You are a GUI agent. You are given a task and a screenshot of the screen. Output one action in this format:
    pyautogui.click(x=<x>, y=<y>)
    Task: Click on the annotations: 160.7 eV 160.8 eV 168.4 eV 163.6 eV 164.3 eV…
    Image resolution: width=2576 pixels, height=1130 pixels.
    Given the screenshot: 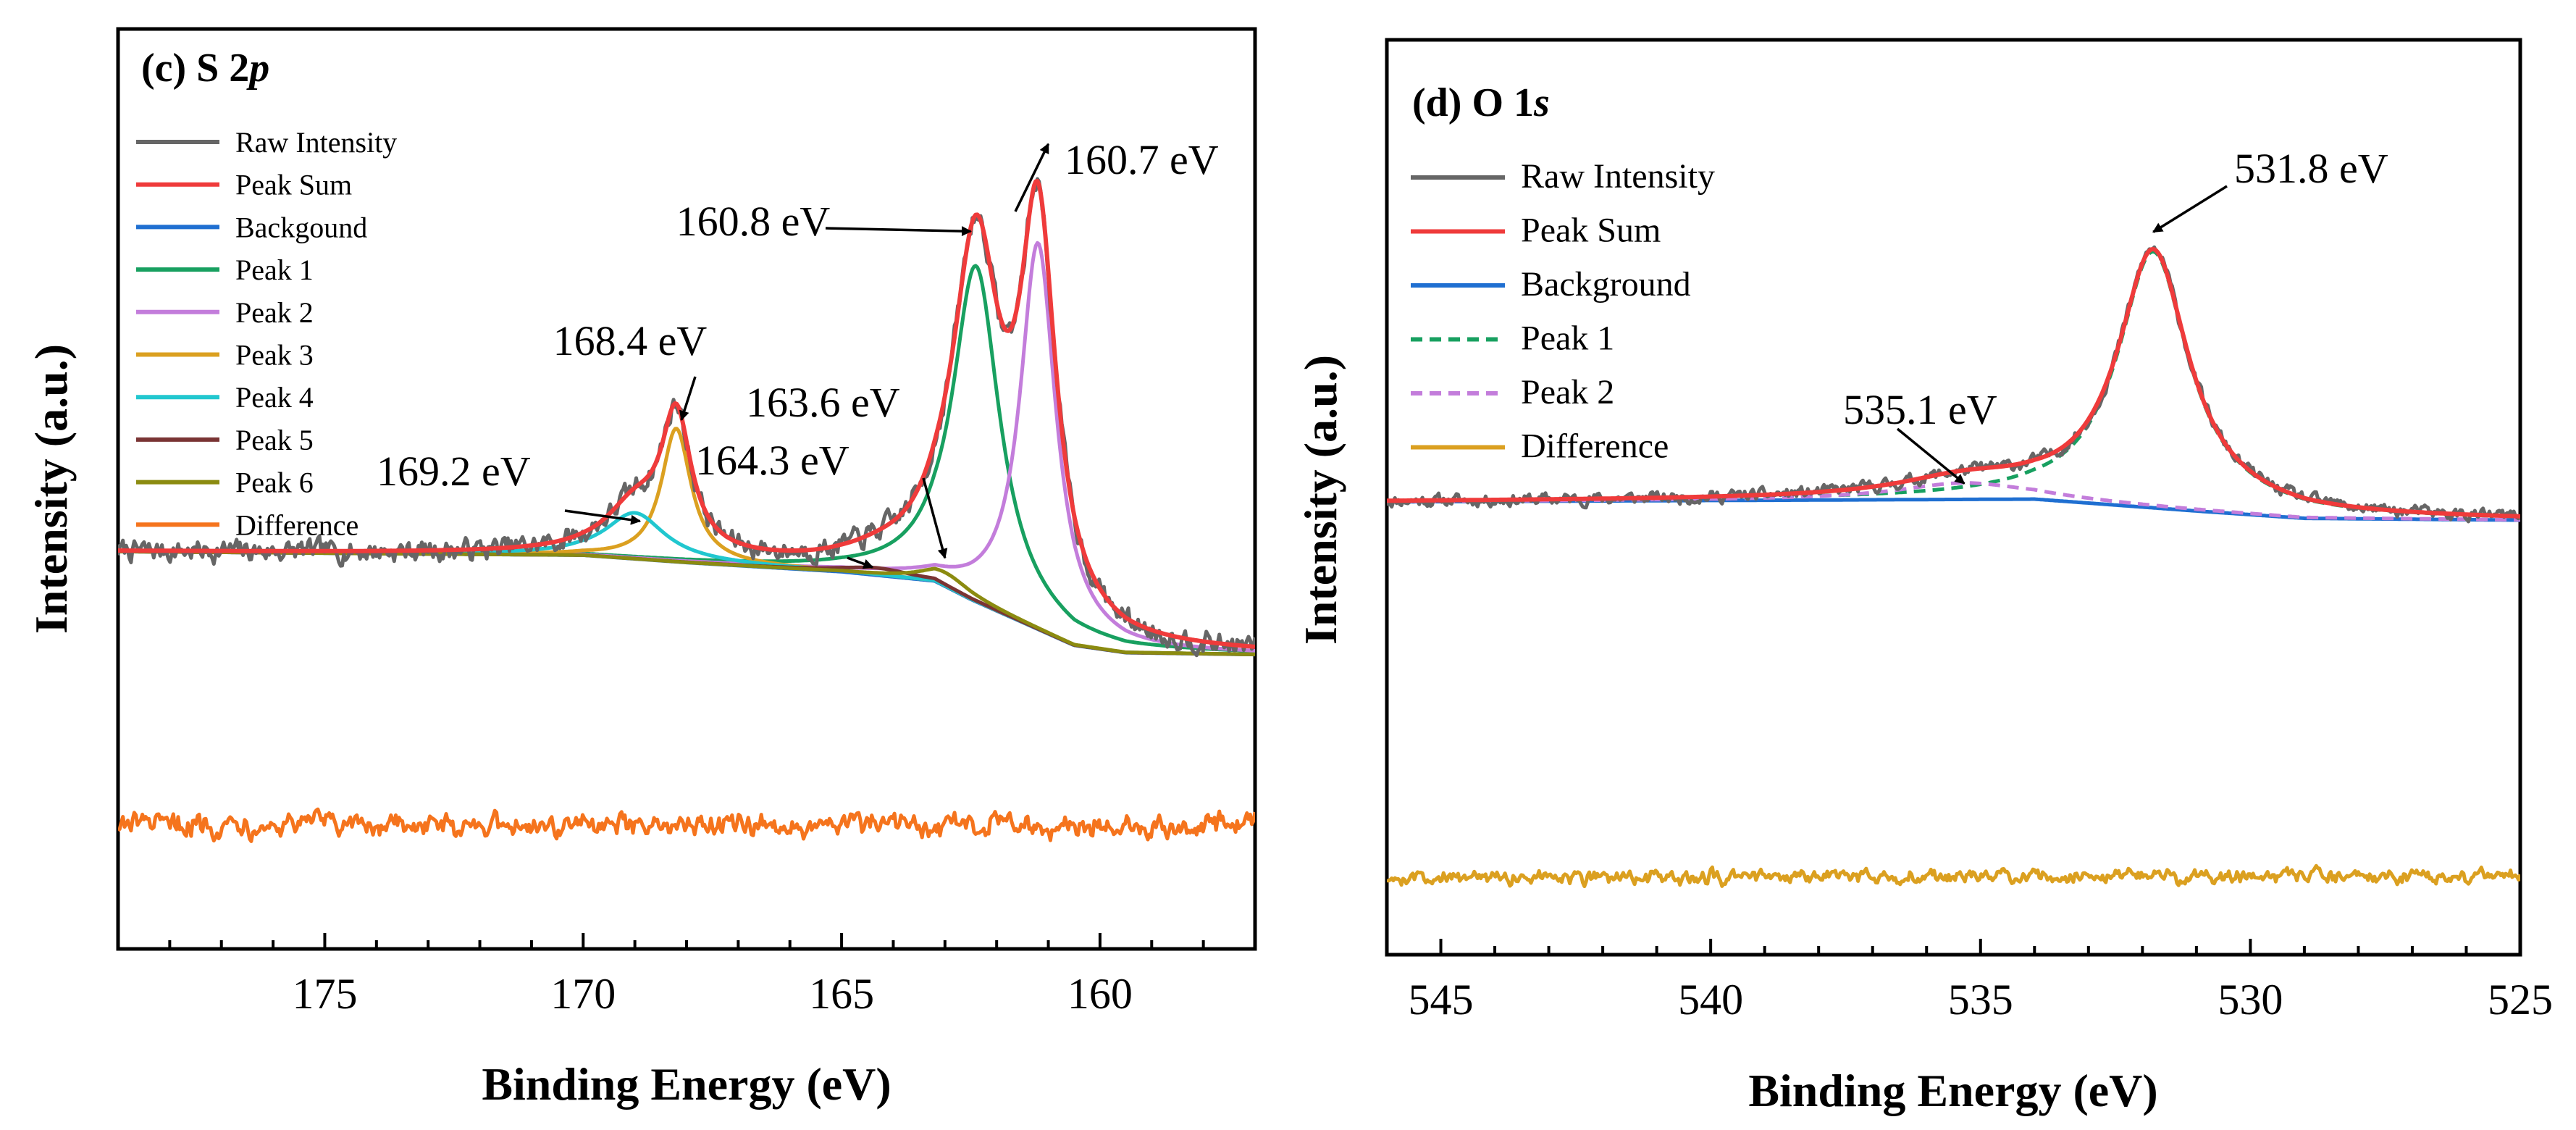 What is the action you would take?
    pyautogui.click(x=798, y=352)
    